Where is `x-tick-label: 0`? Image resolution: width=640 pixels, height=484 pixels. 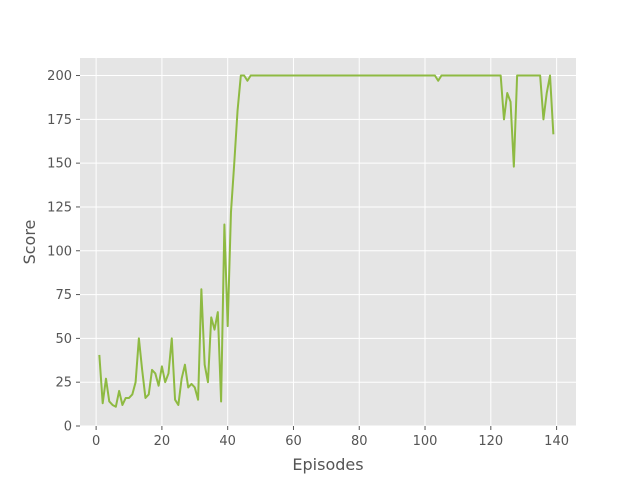 x-tick-label: 0 is located at coordinates (96, 441).